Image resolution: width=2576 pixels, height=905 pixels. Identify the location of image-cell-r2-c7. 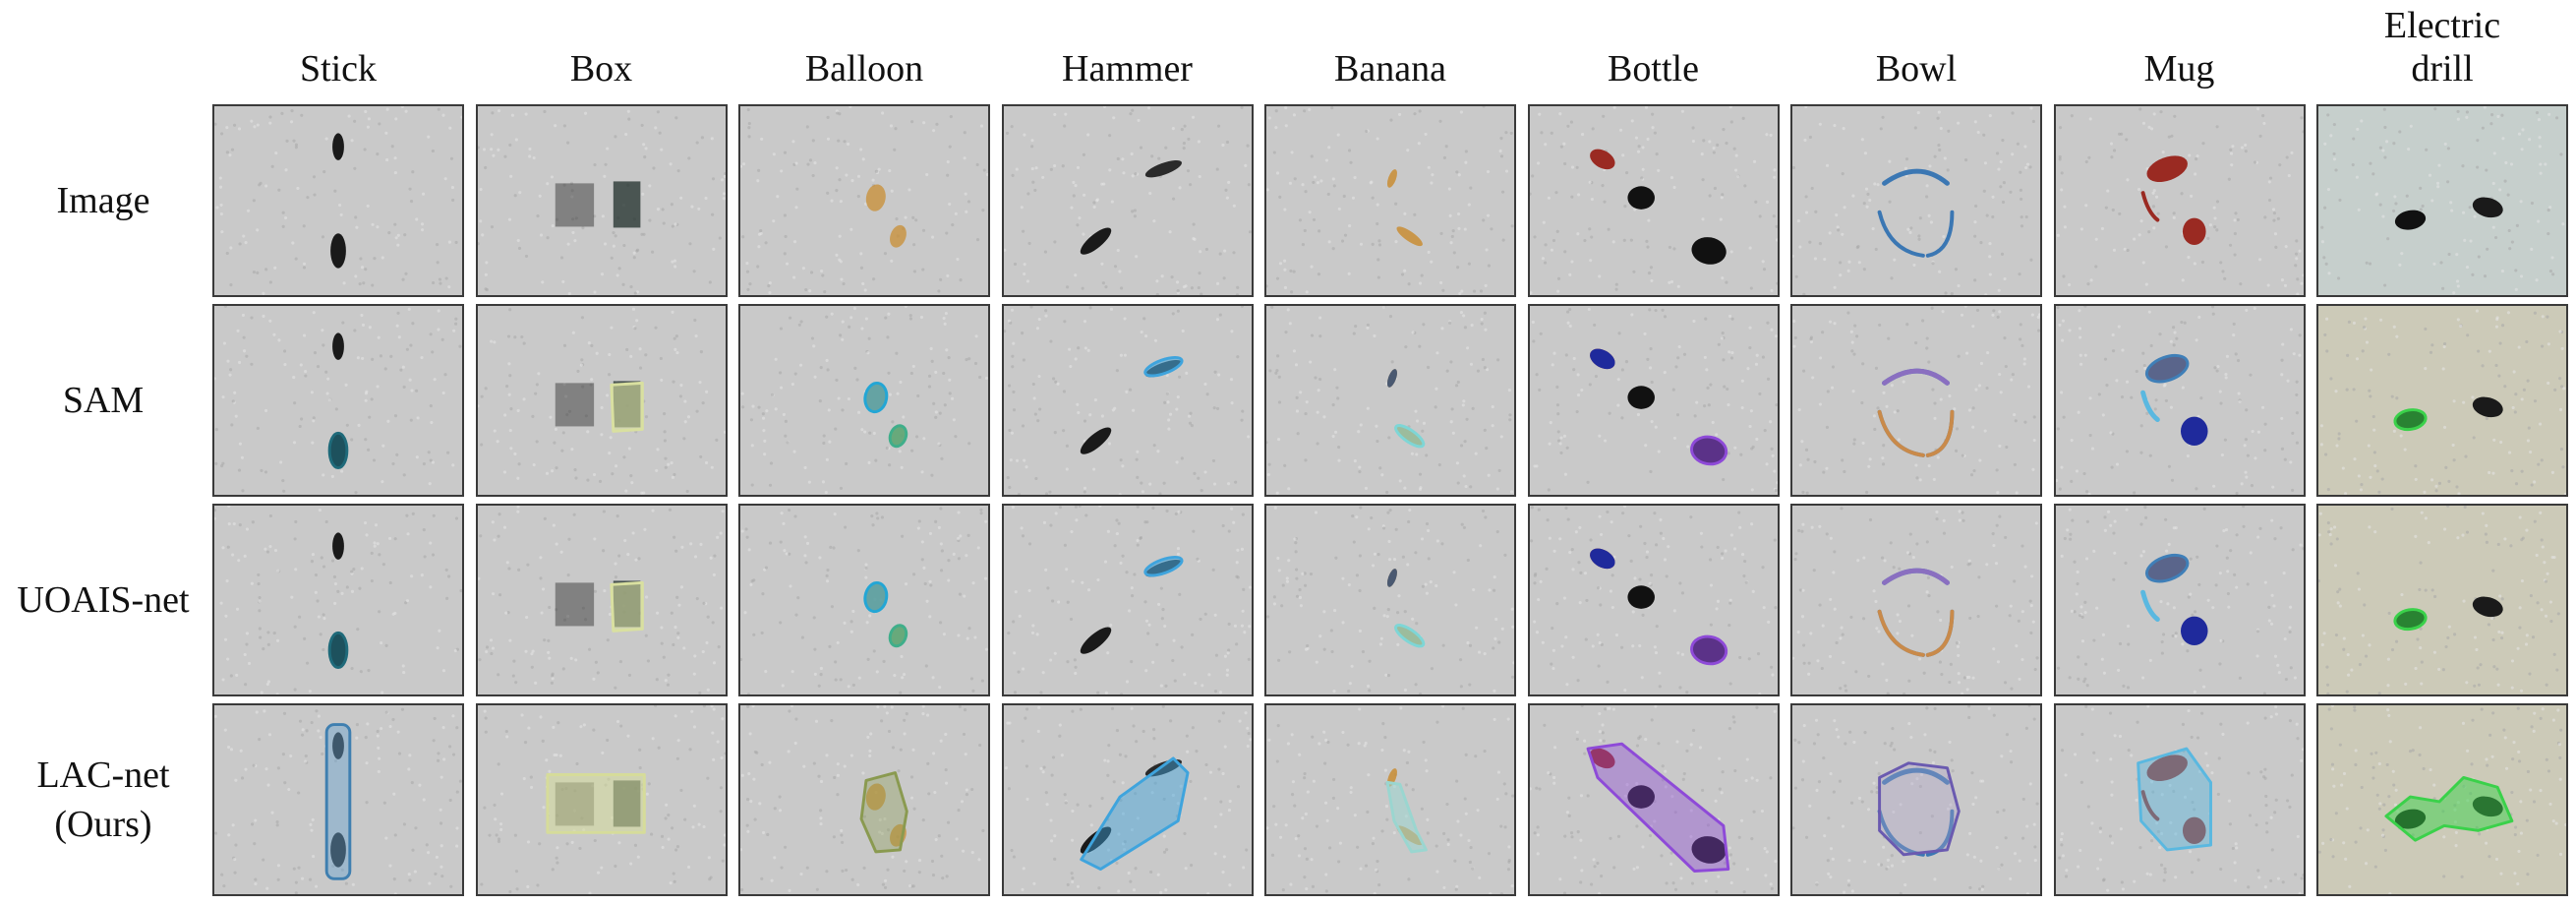
(2179, 600).